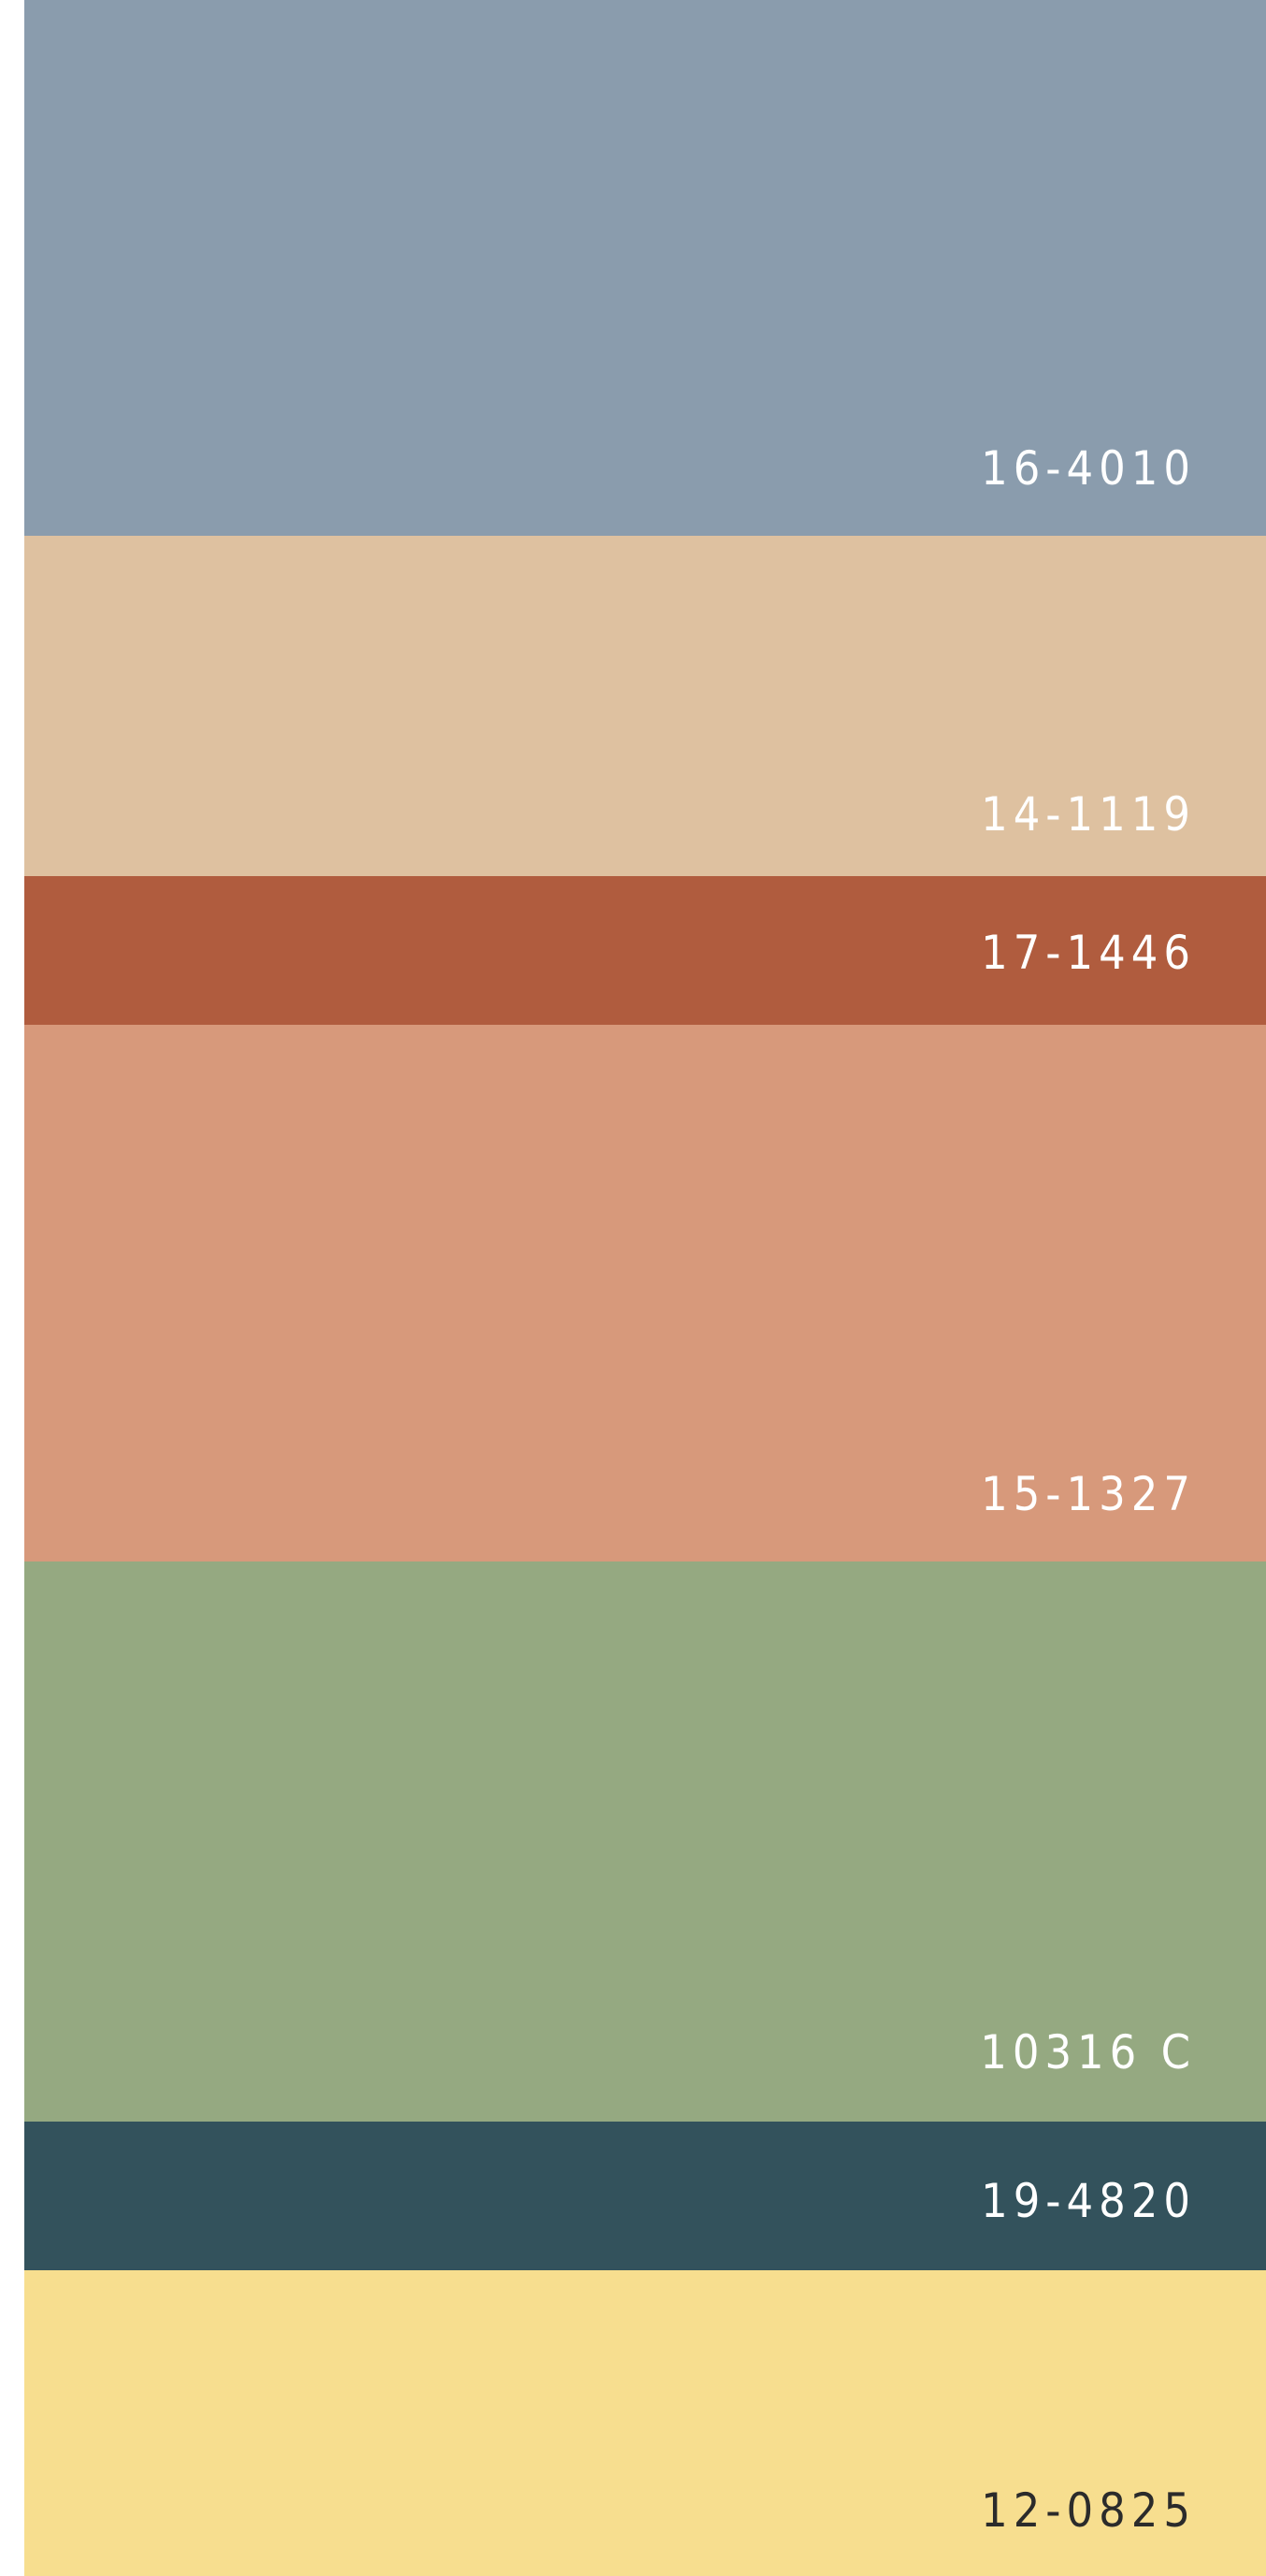 The width and height of the screenshot is (1266, 2576). Describe the element at coordinates (1088, 469) in the screenshot. I see `swatch-code: 16-4010` at that location.